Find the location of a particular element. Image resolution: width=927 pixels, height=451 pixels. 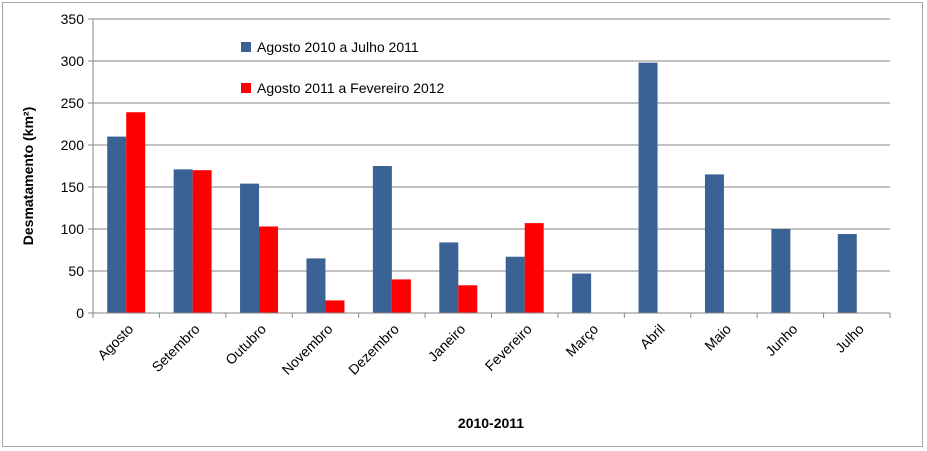

bar-series-2-janeiro is located at coordinates (468, 299).